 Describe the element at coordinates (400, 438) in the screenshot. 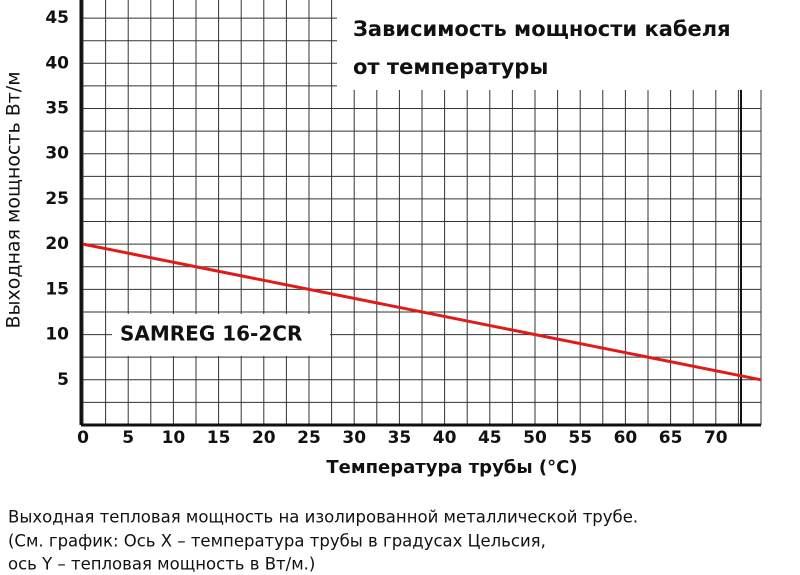

I see `x-tick-label: 35` at that location.